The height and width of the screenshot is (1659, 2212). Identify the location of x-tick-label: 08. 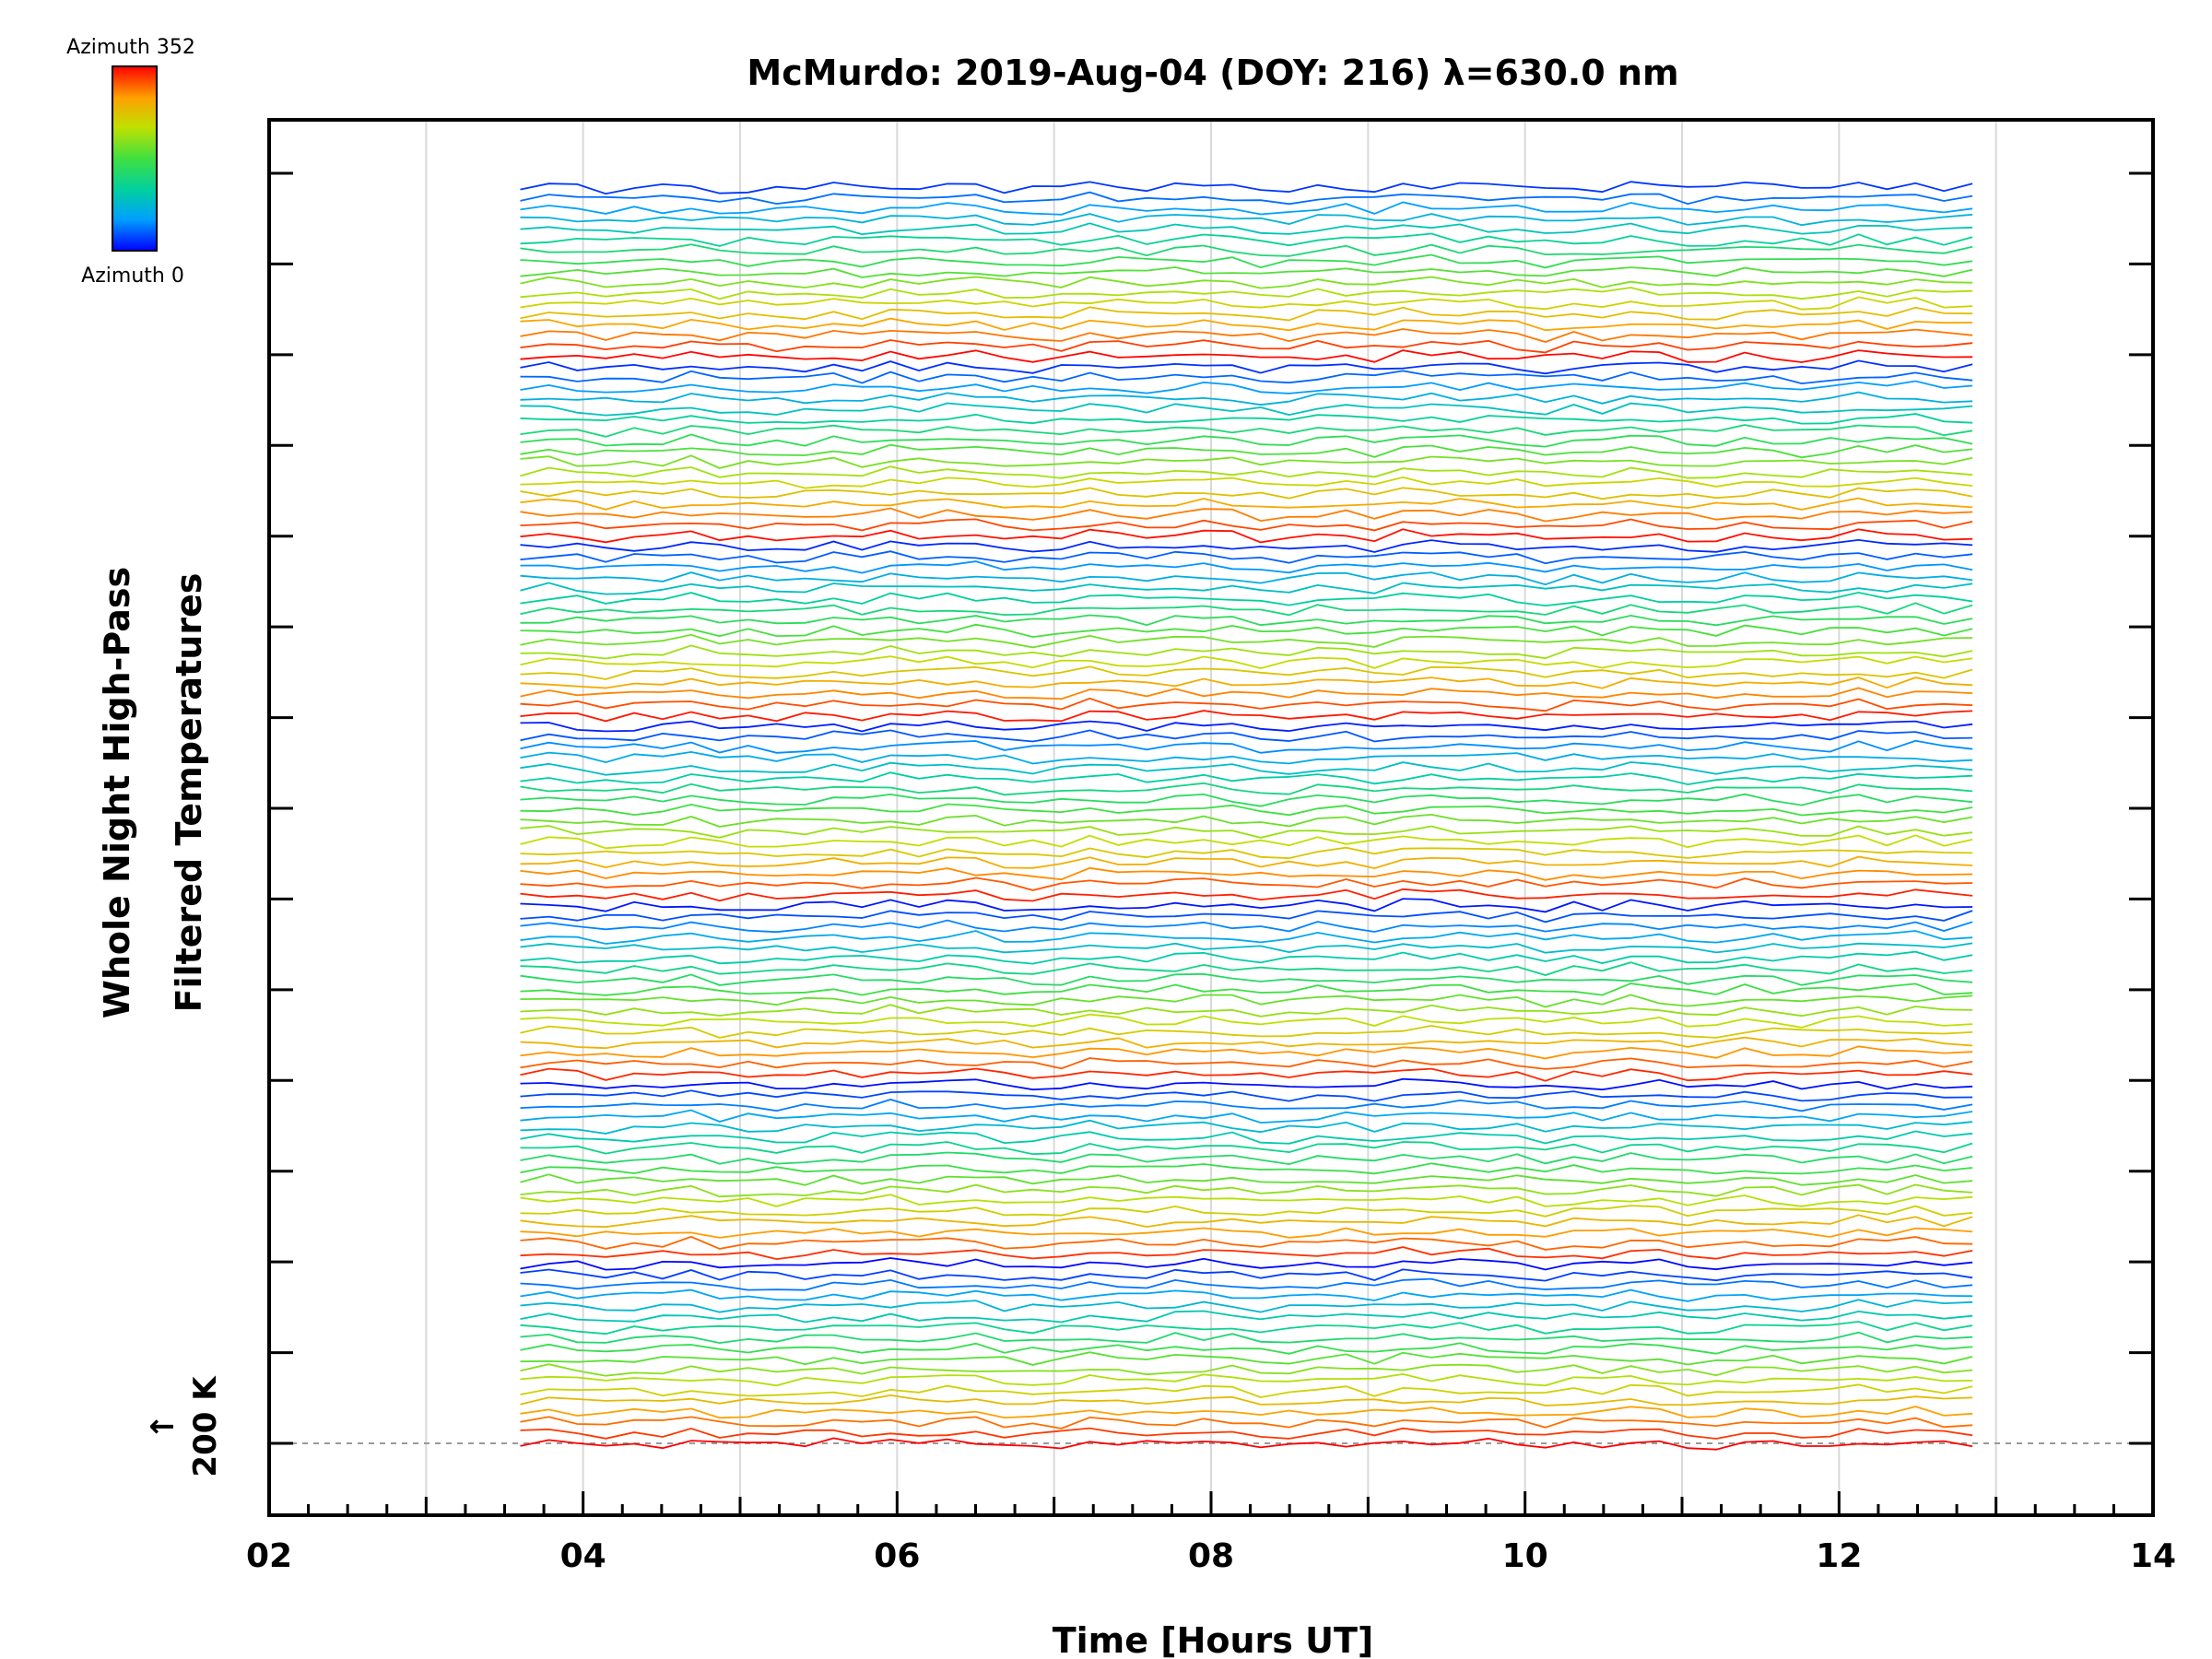
(1211, 1556).